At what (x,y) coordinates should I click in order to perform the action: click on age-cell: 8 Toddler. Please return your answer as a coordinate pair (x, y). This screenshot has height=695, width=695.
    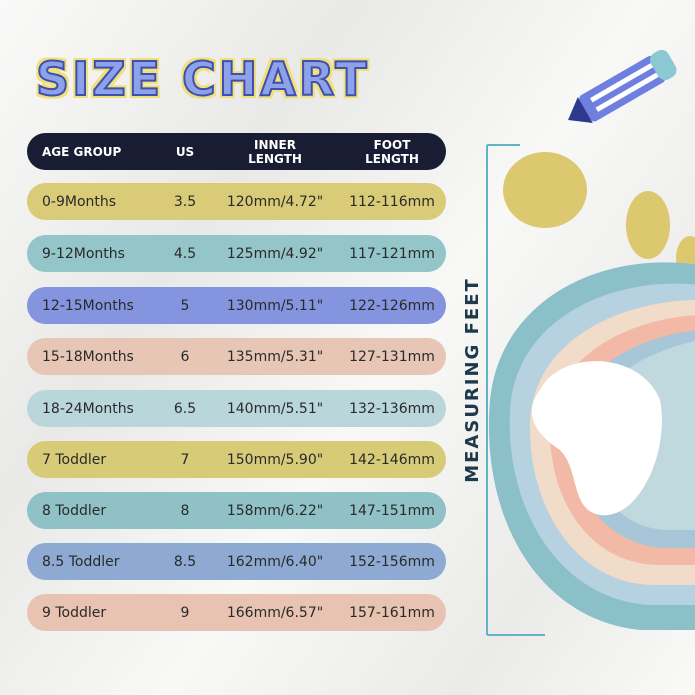
    Looking at the image, I should click on (74, 510).